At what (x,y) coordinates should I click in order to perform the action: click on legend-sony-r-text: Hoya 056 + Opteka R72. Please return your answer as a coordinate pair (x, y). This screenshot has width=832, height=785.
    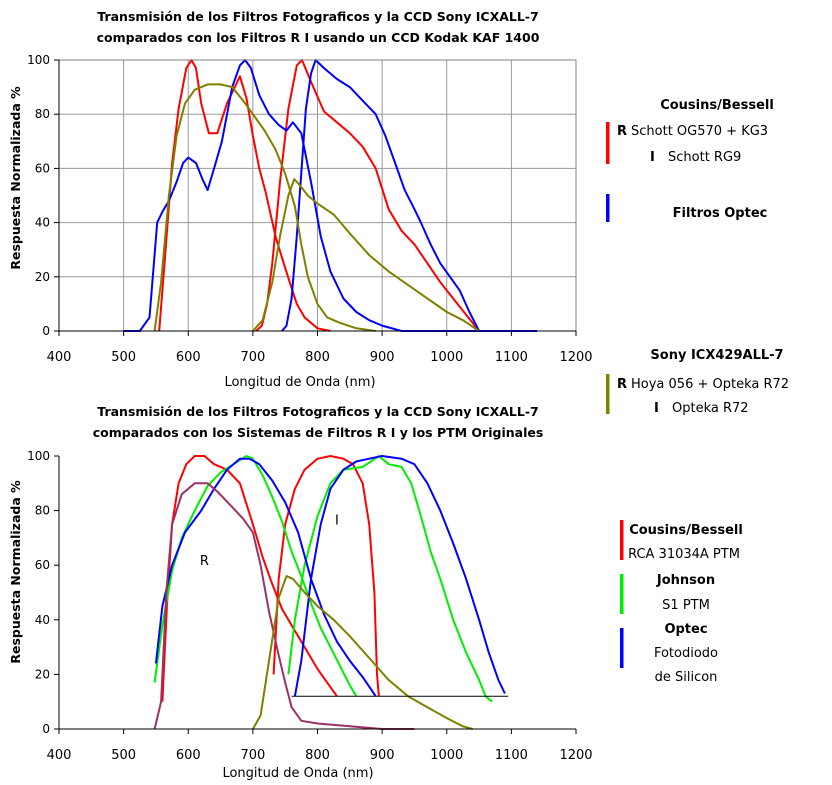
    Looking at the image, I should click on (710, 384).